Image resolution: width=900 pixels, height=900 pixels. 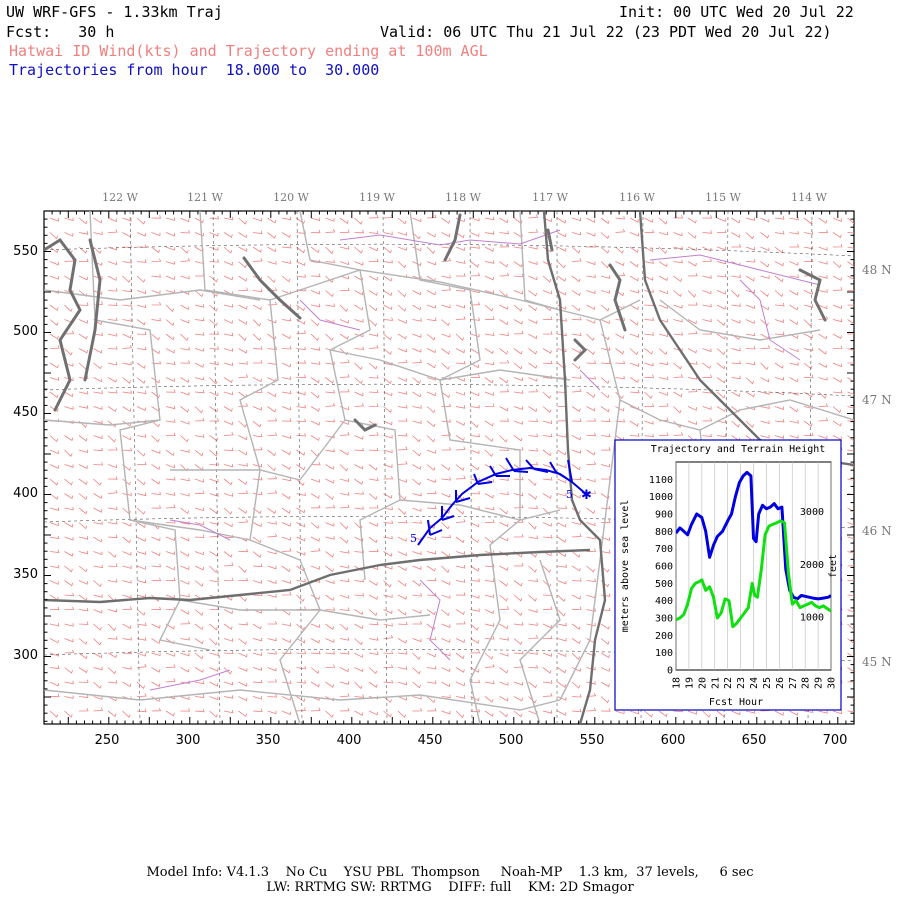 I want to click on inset-y2-tick-label: 3000, so click(x=812, y=512).